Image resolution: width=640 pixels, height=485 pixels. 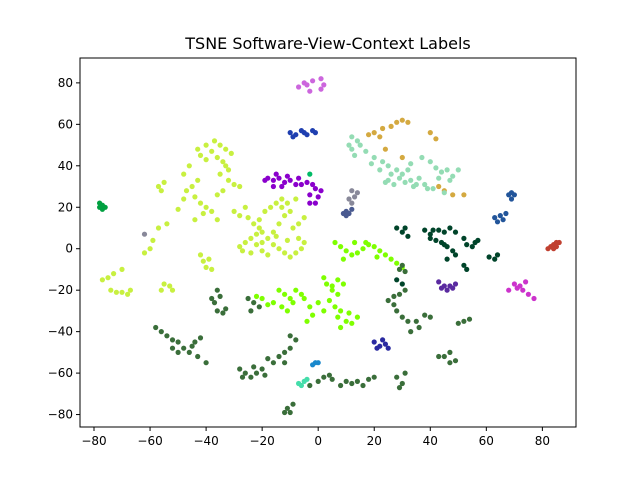 I want to click on y-tick-label: 80, so click(x=65, y=83).